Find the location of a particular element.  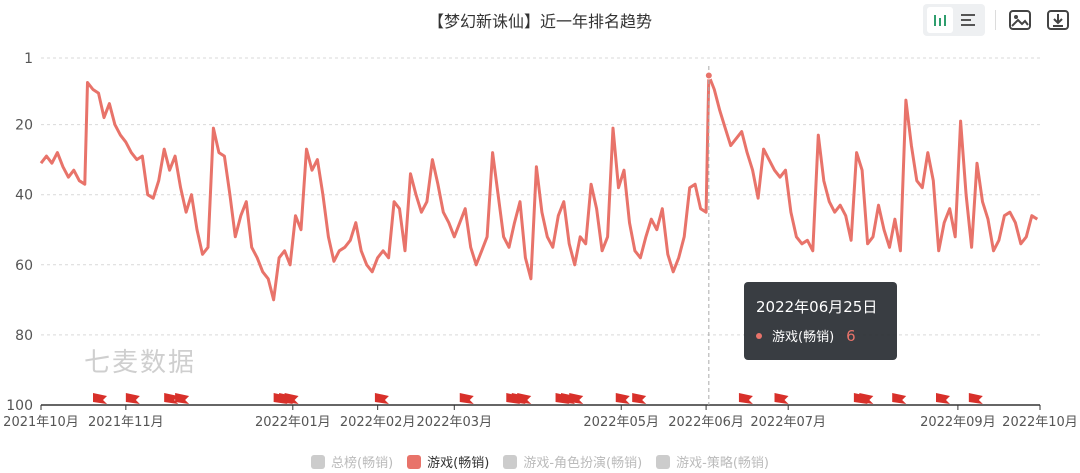

y-tick-label: 1 is located at coordinates (28, 59).